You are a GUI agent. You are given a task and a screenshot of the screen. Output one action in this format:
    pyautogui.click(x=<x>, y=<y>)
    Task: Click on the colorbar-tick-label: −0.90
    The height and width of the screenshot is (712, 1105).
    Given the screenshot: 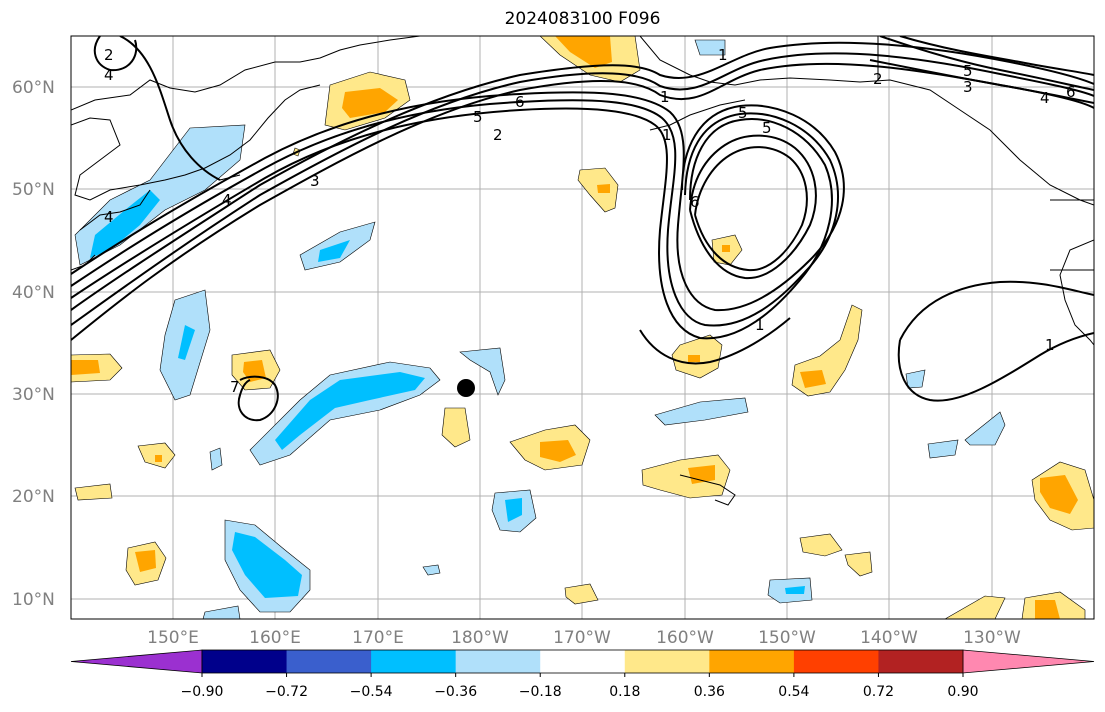 What is the action you would take?
    pyautogui.click(x=202, y=692)
    